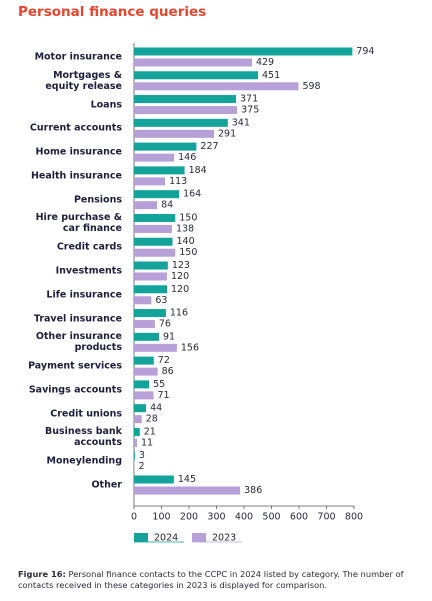  What do you see at coordinates (106, 485) in the screenshot?
I see `category-label: Other` at bounding box center [106, 485].